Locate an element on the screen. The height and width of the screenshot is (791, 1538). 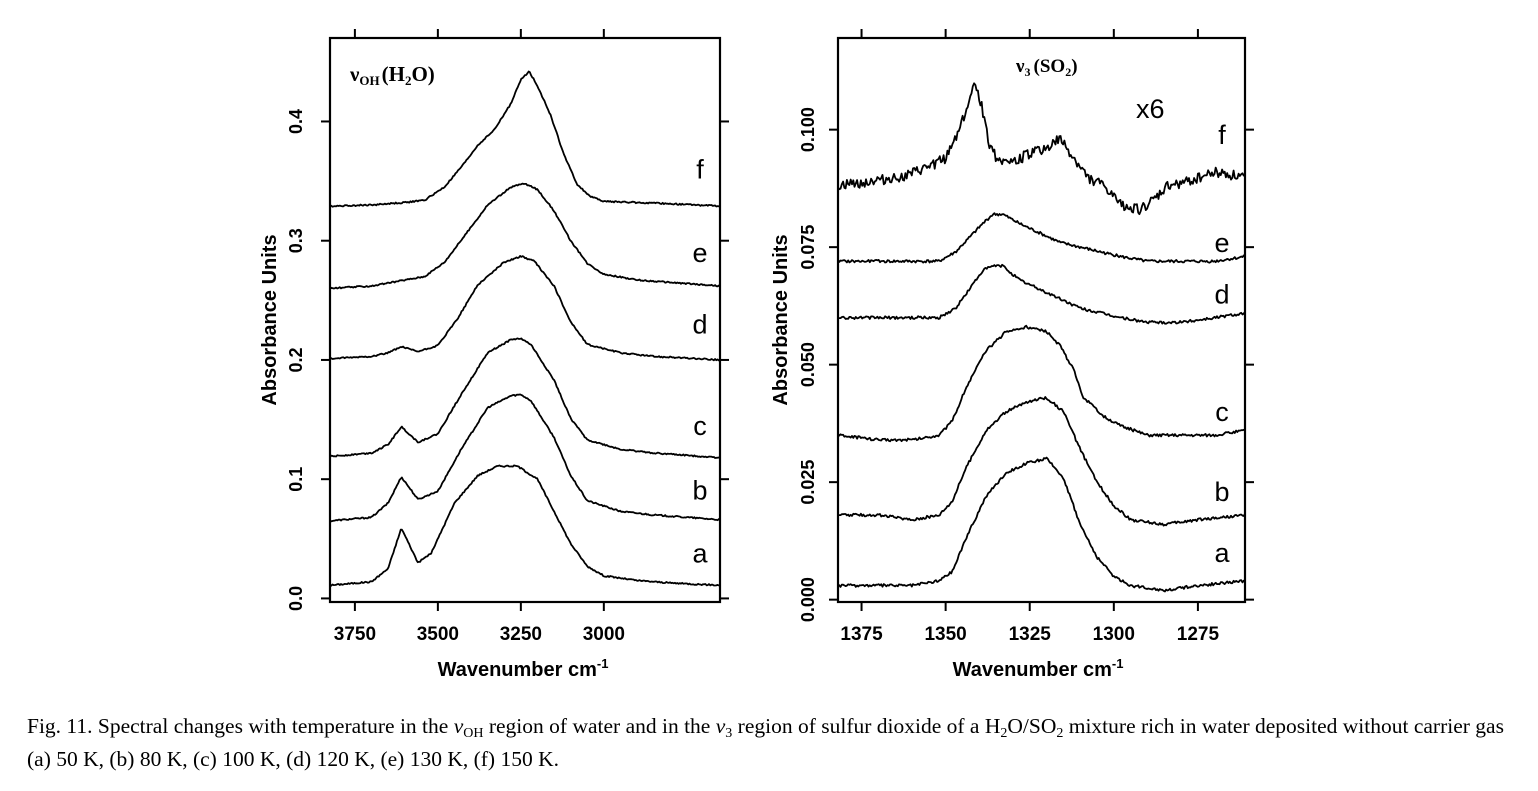
left-x-axis-label: Wavenumber cm-1 is located at coordinates (523, 668).